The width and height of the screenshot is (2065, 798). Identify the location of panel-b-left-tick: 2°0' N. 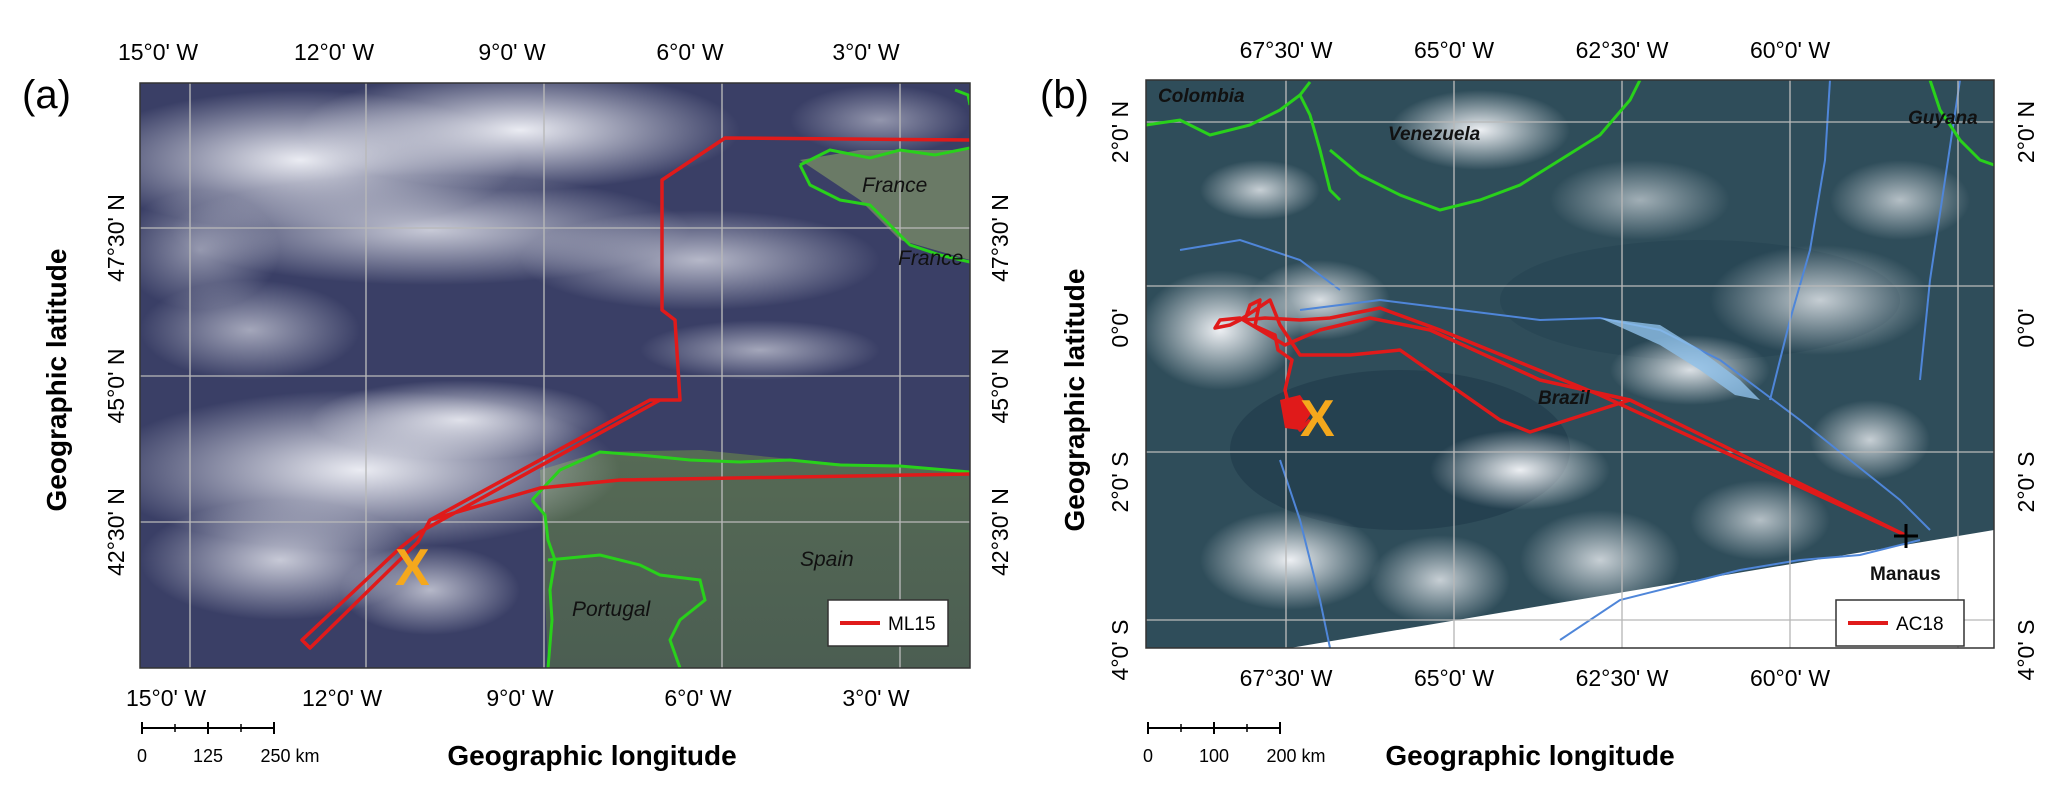
(1120, 132).